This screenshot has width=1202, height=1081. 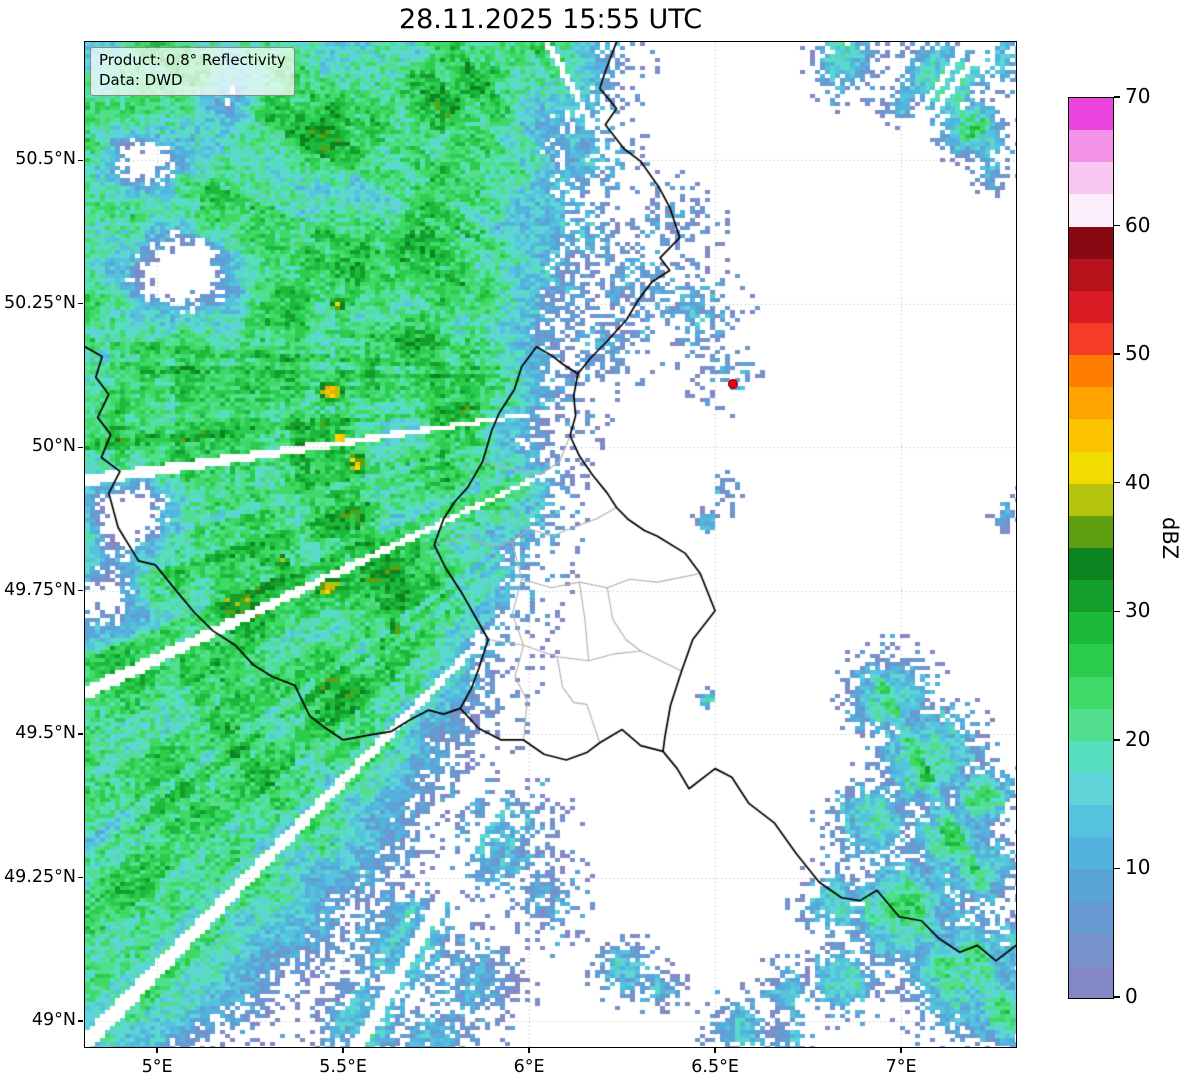 What do you see at coordinates (732, 384) in the screenshot?
I see `radar-site-marker` at bounding box center [732, 384].